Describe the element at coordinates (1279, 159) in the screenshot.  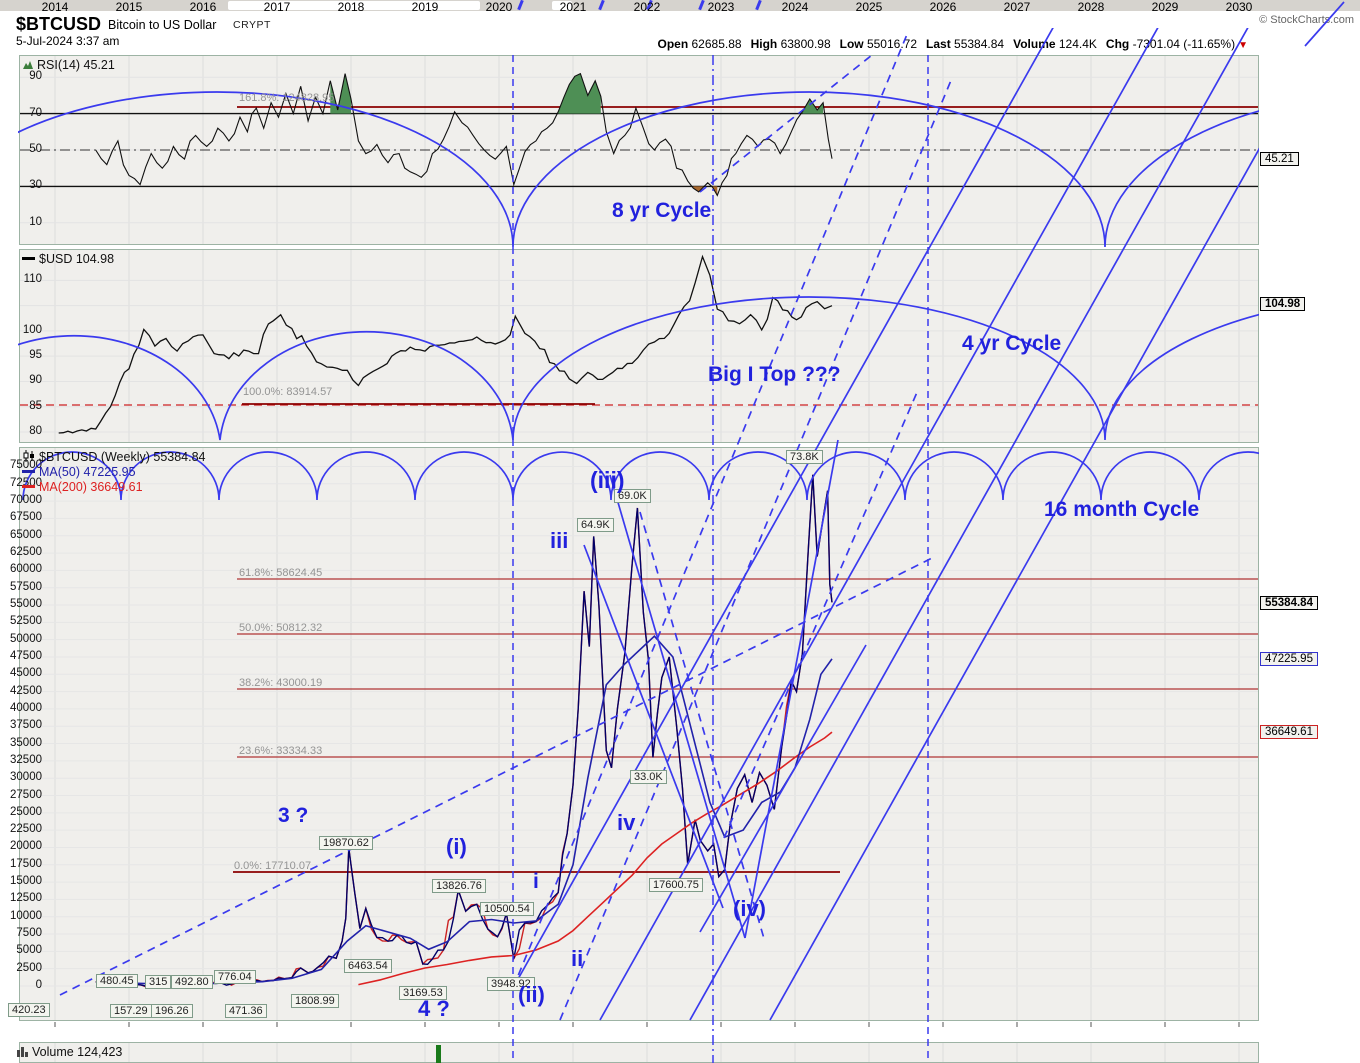
I see `axis-value-box: 45.21` at that location.